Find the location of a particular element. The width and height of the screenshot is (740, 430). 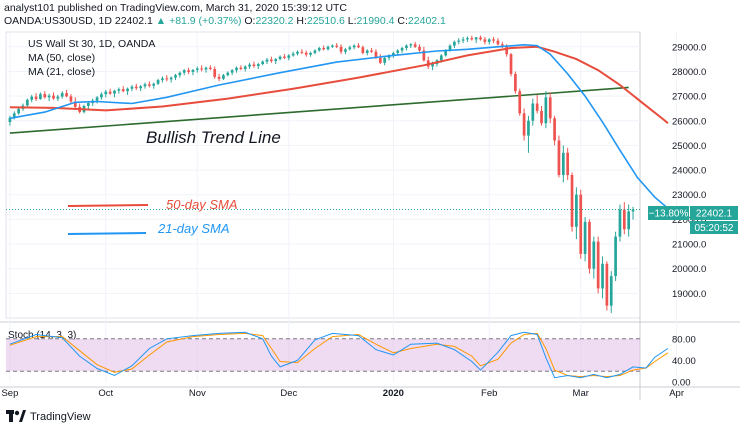

last-price: 22402.1 is located at coordinates (133, 21).